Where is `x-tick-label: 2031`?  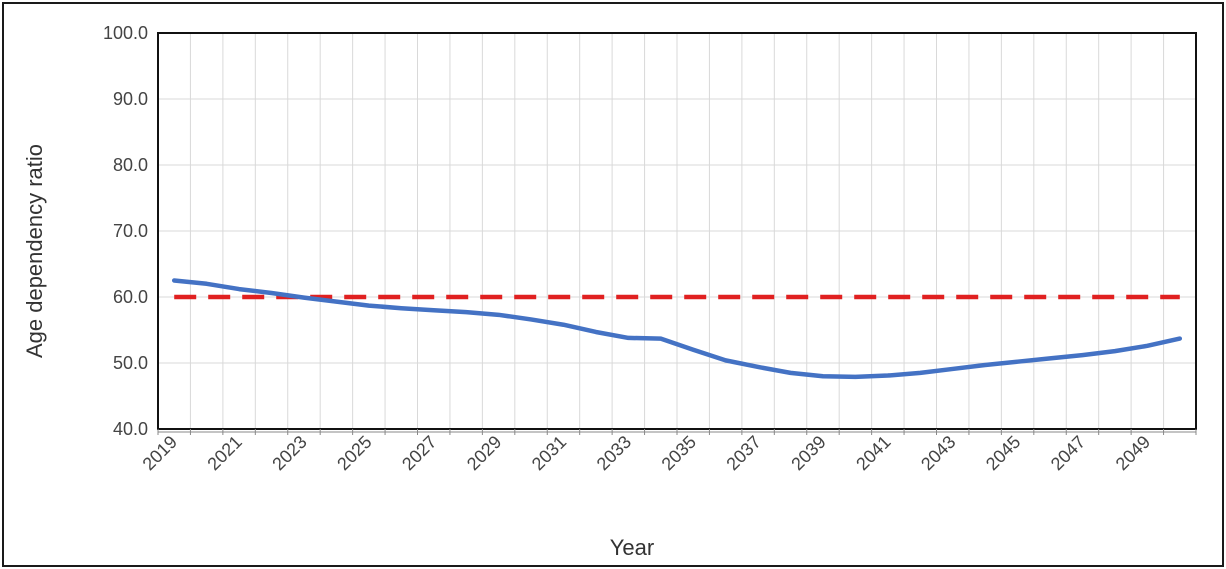
x-tick-label: 2031 is located at coordinates (549, 453).